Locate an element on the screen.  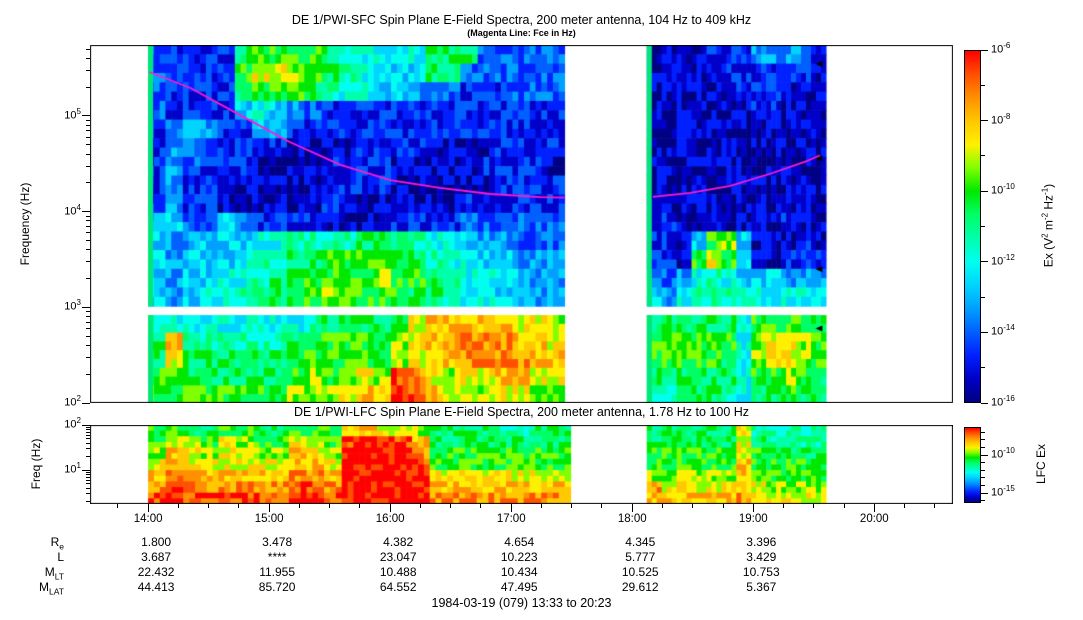
ephemeris-value: 4.382 is located at coordinates (398, 542).